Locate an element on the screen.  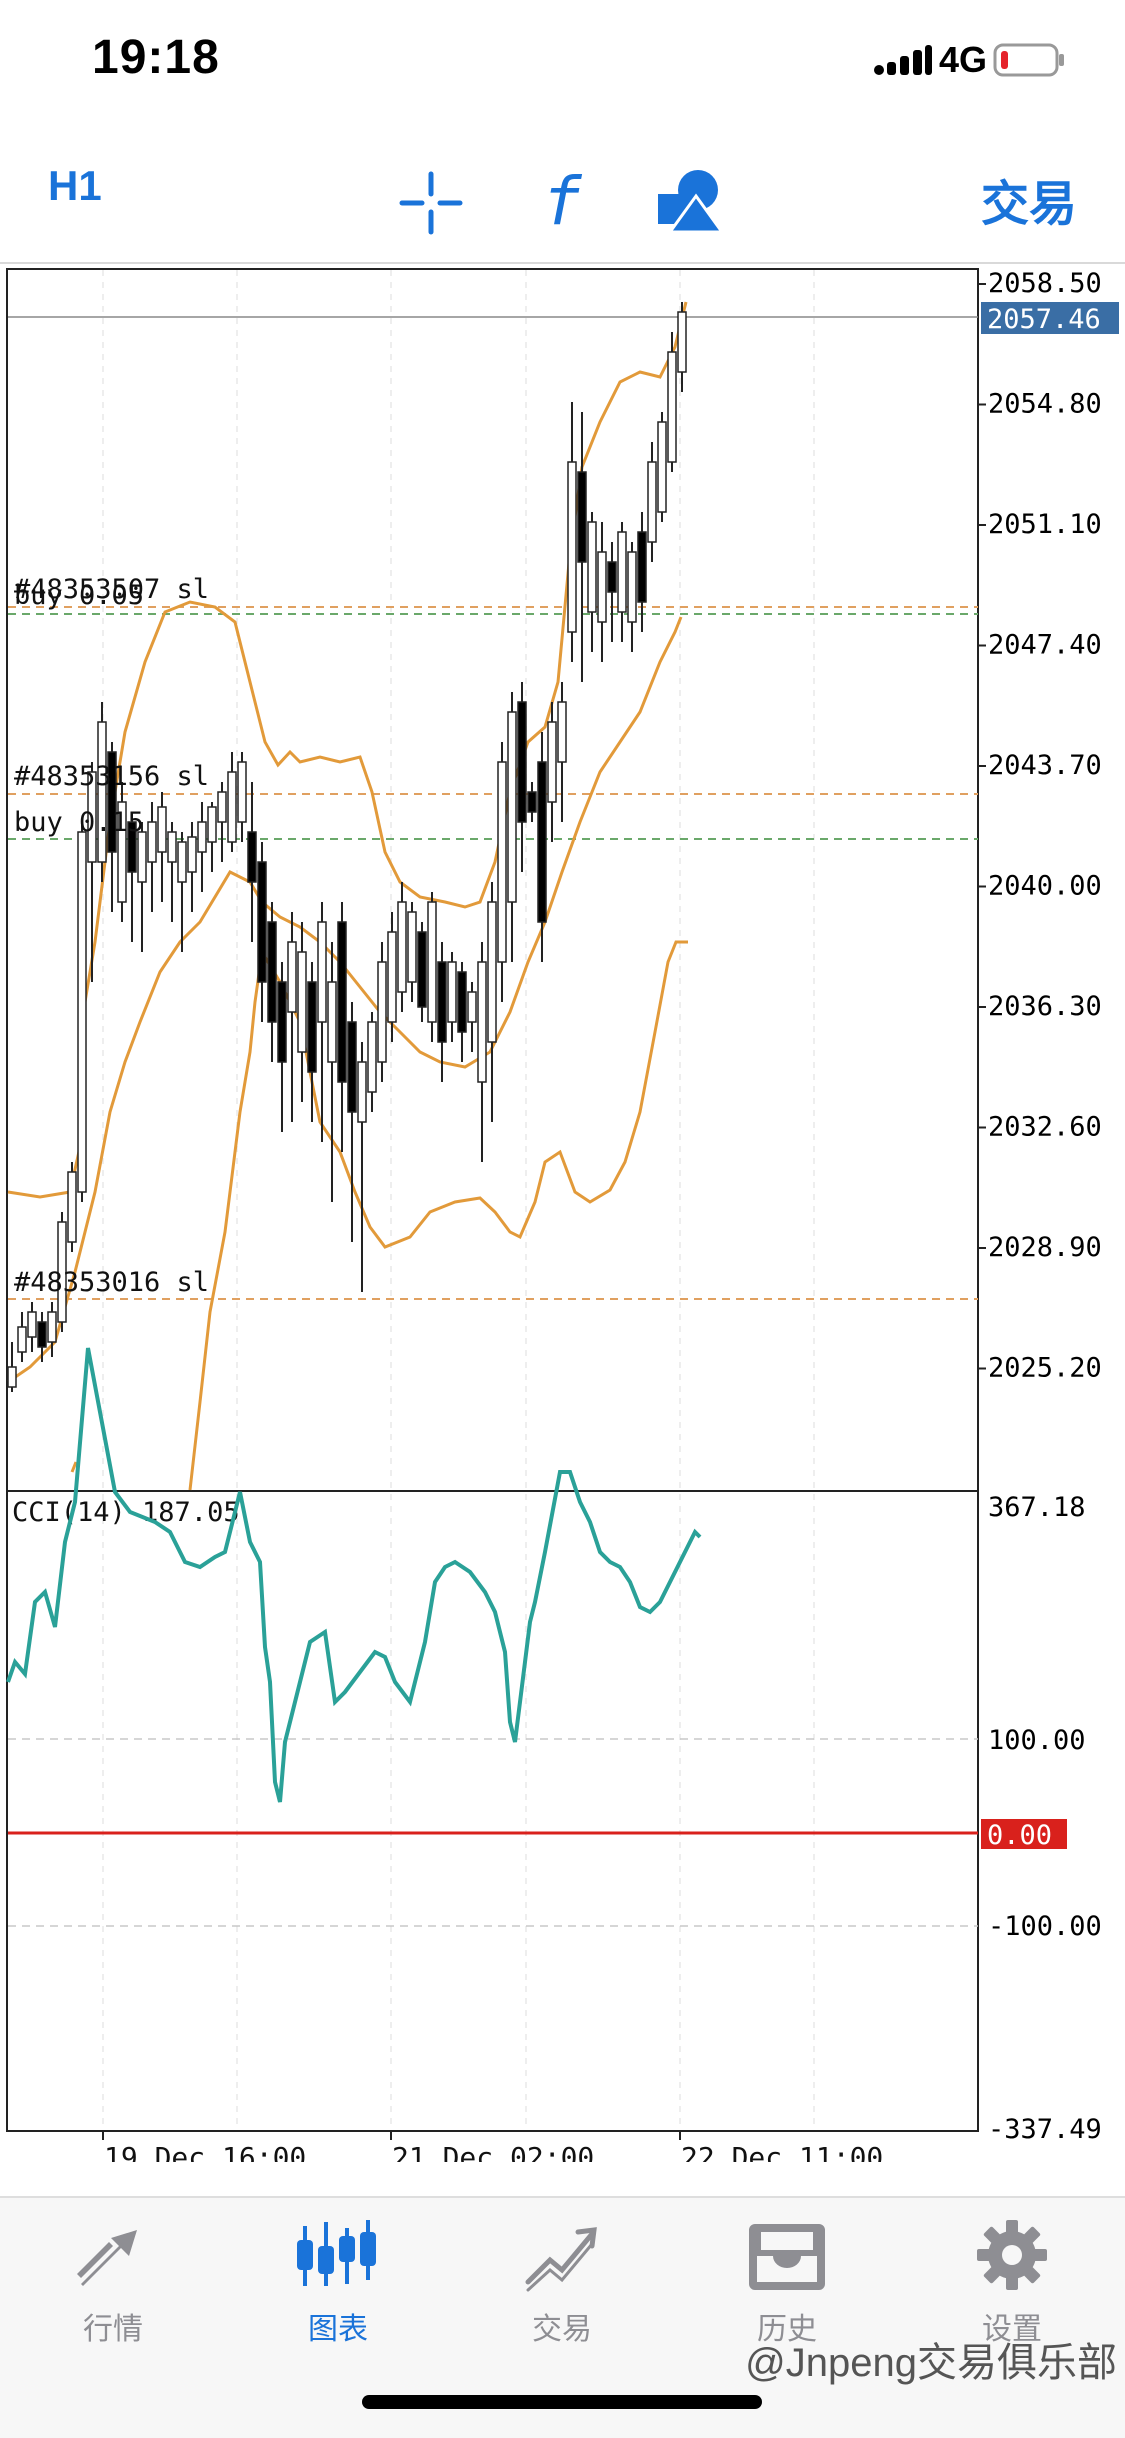
tab-settings: 设置 is located at coordinates (1012, 2283).